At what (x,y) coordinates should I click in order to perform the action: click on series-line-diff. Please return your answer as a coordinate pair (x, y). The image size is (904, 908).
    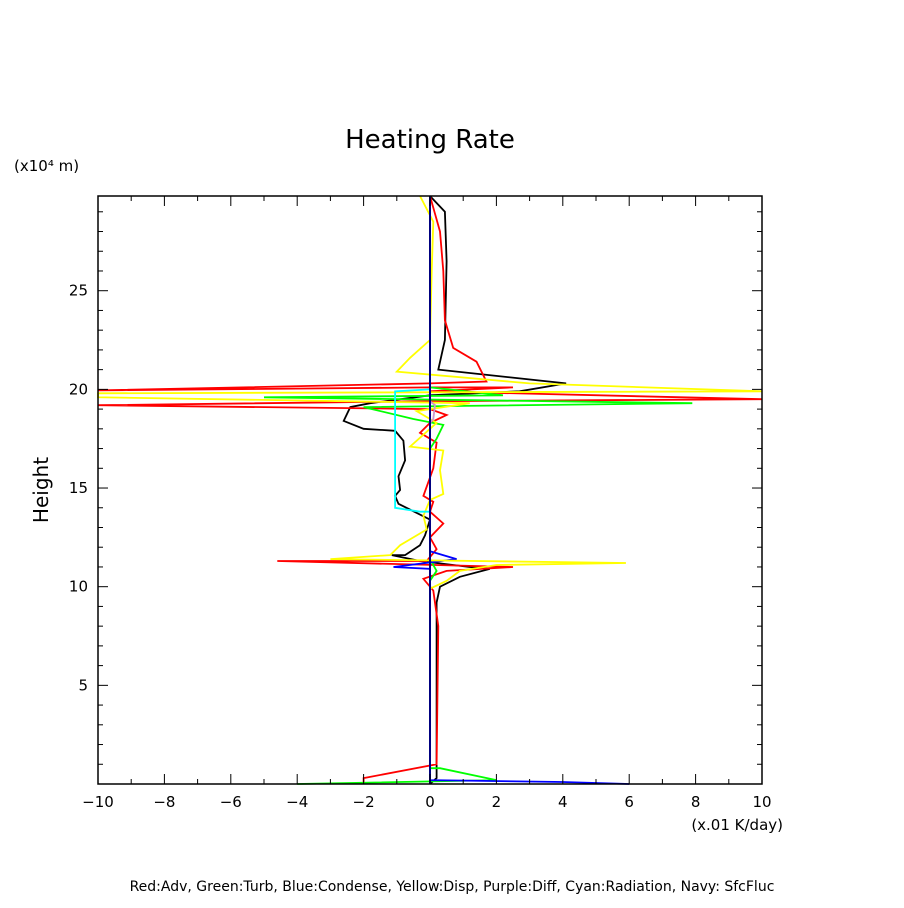
    Looking at the image, I should click on (432, 412).